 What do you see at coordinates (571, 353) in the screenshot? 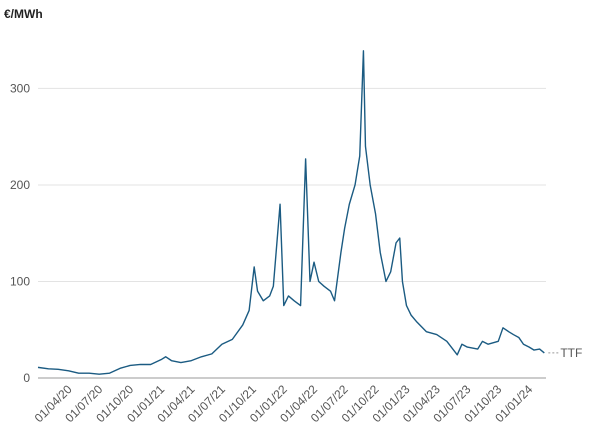
I see `legend-label: TTF` at bounding box center [571, 353].